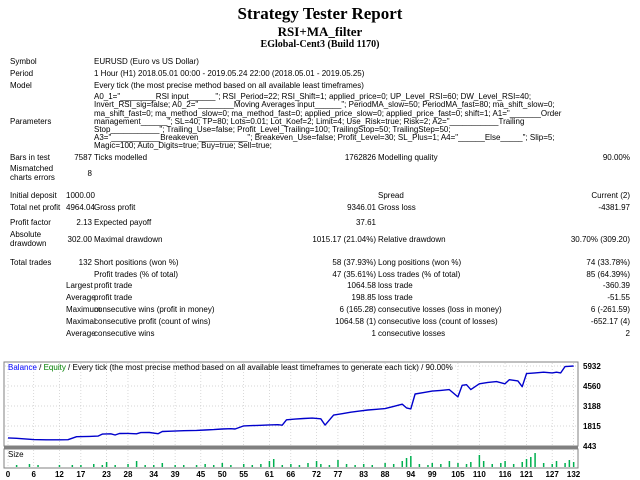  Describe the element at coordinates (412, 239) in the screenshot. I see `label-col-3: Relative drawdown` at that location.